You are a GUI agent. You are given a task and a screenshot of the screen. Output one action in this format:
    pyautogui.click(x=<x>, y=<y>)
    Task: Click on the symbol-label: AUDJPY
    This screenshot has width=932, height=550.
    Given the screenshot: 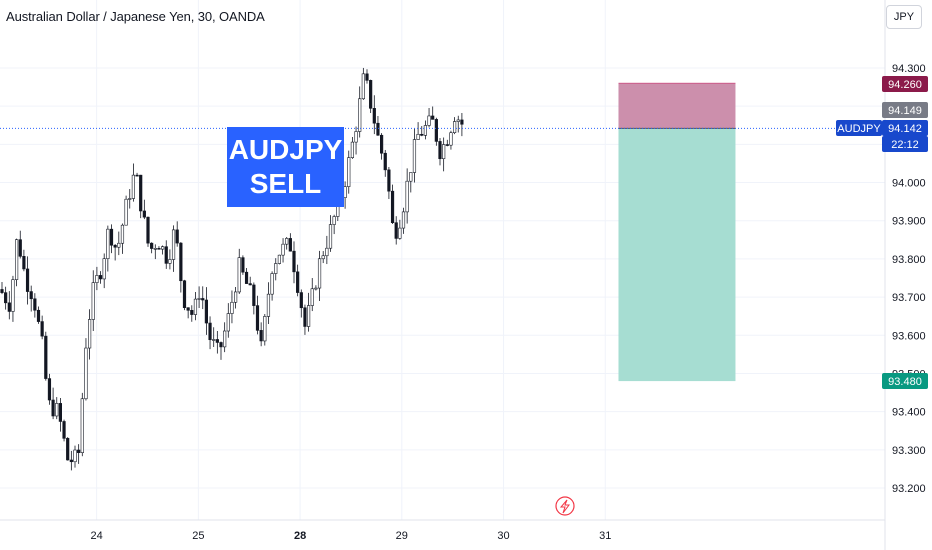 What is the action you would take?
    pyautogui.click(x=859, y=129)
    